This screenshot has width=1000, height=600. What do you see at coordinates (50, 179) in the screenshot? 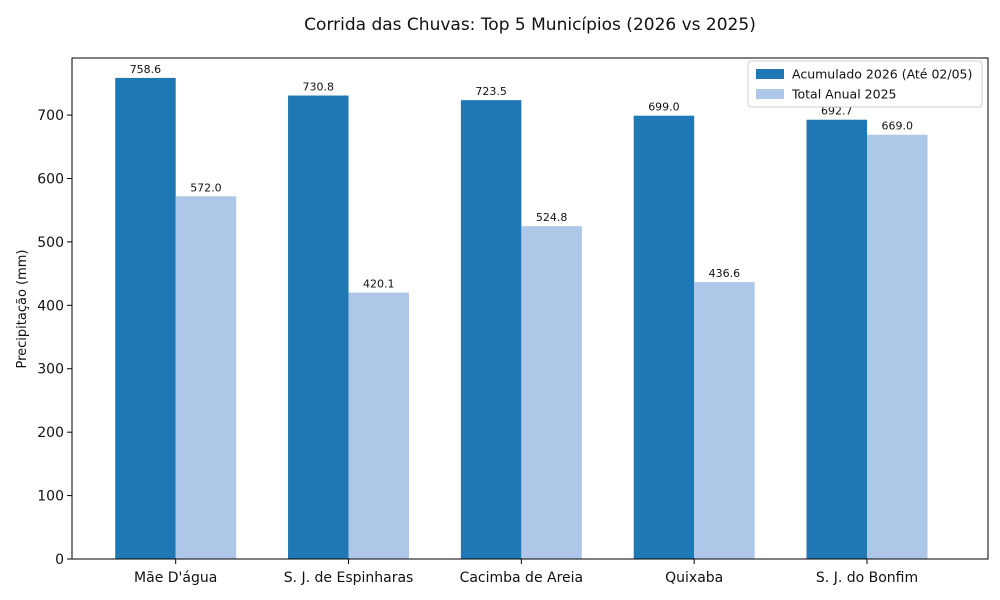
I see `y-tick-label: 600` at bounding box center [50, 179].